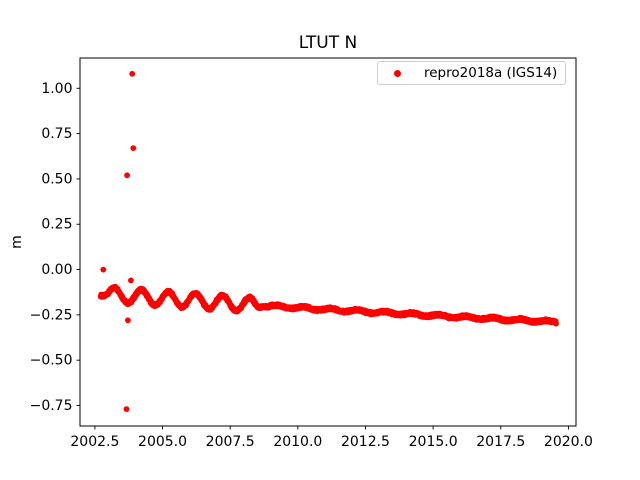 This screenshot has width=640, height=480. What do you see at coordinates (94, 442) in the screenshot?
I see `x-tick-label: 2002.5` at bounding box center [94, 442].